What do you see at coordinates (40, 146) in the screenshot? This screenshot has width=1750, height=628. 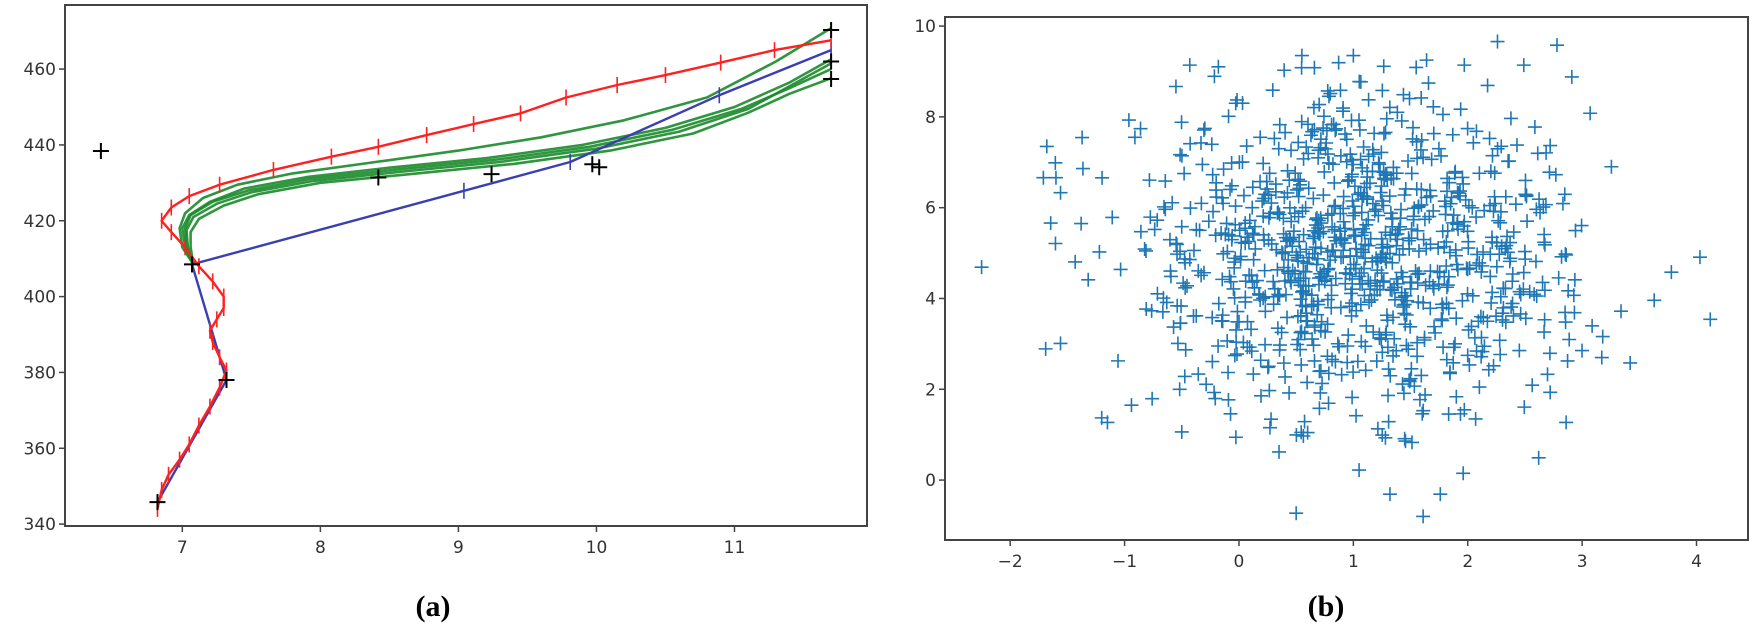 I see `y-tick-label: 440` at bounding box center [40, 146].